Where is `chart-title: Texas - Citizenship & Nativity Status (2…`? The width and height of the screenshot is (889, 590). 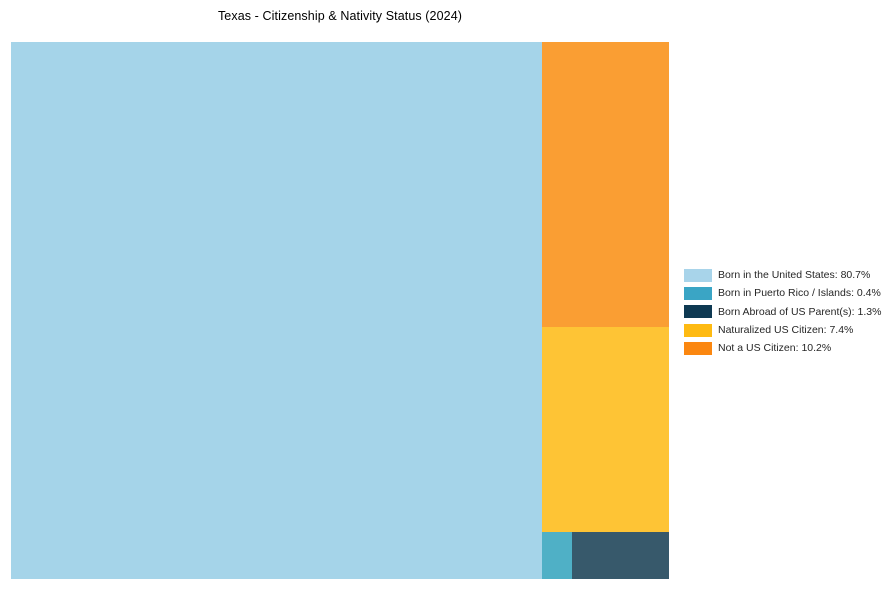
chart-title: Texas - Citizenship & Nativity Status (2… is located at coordinates (340, 16).